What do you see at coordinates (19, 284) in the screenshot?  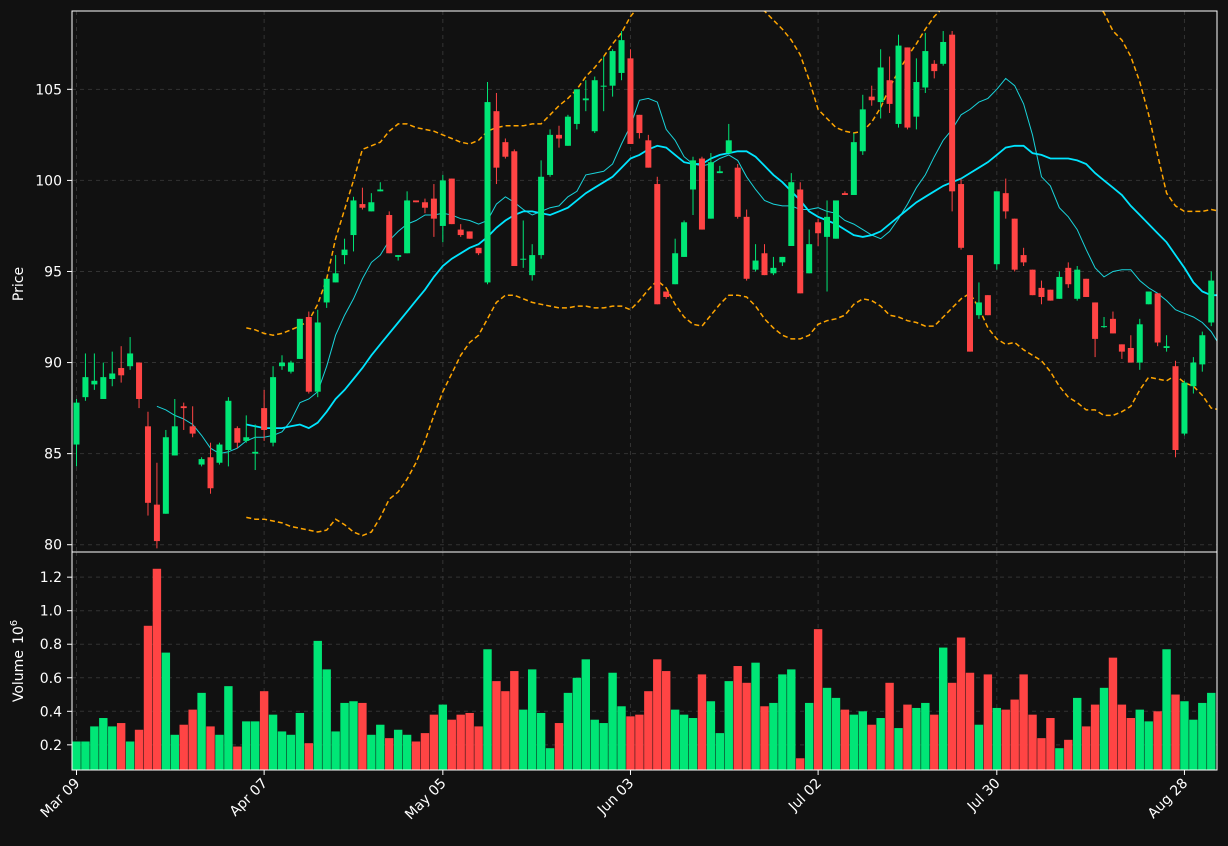 I see `price-axis-label: Price` at bounding box center [19, 284].